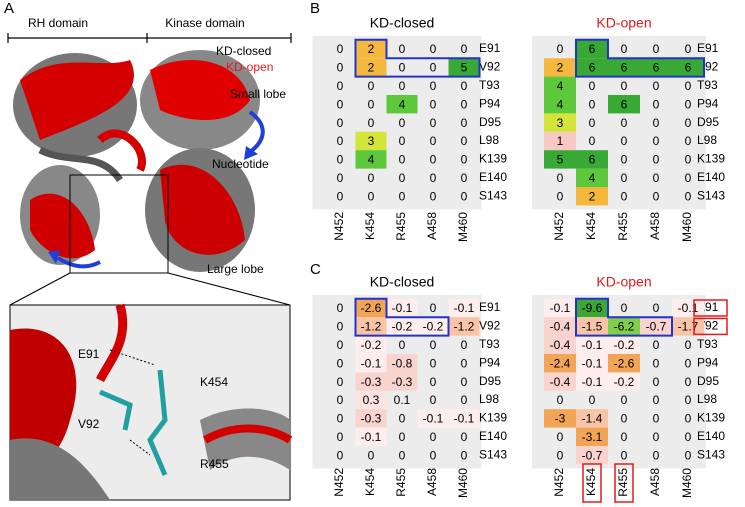  Describe the element at coordinates (339, 226) in the screenshot. I see `column-label: N452` at that location.